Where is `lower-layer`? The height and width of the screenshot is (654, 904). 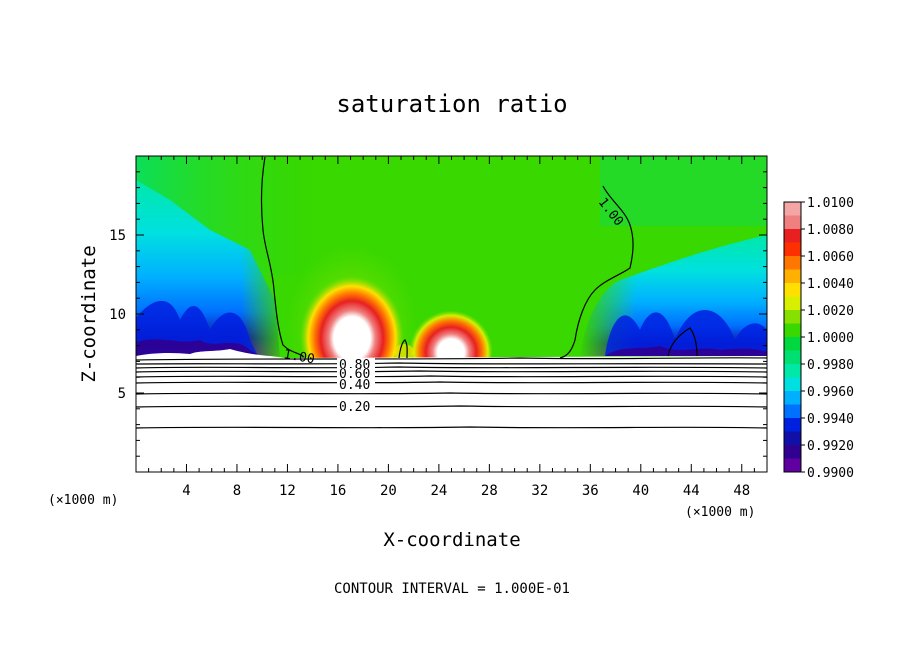
lower-layer is located at coordinates (451, 410).